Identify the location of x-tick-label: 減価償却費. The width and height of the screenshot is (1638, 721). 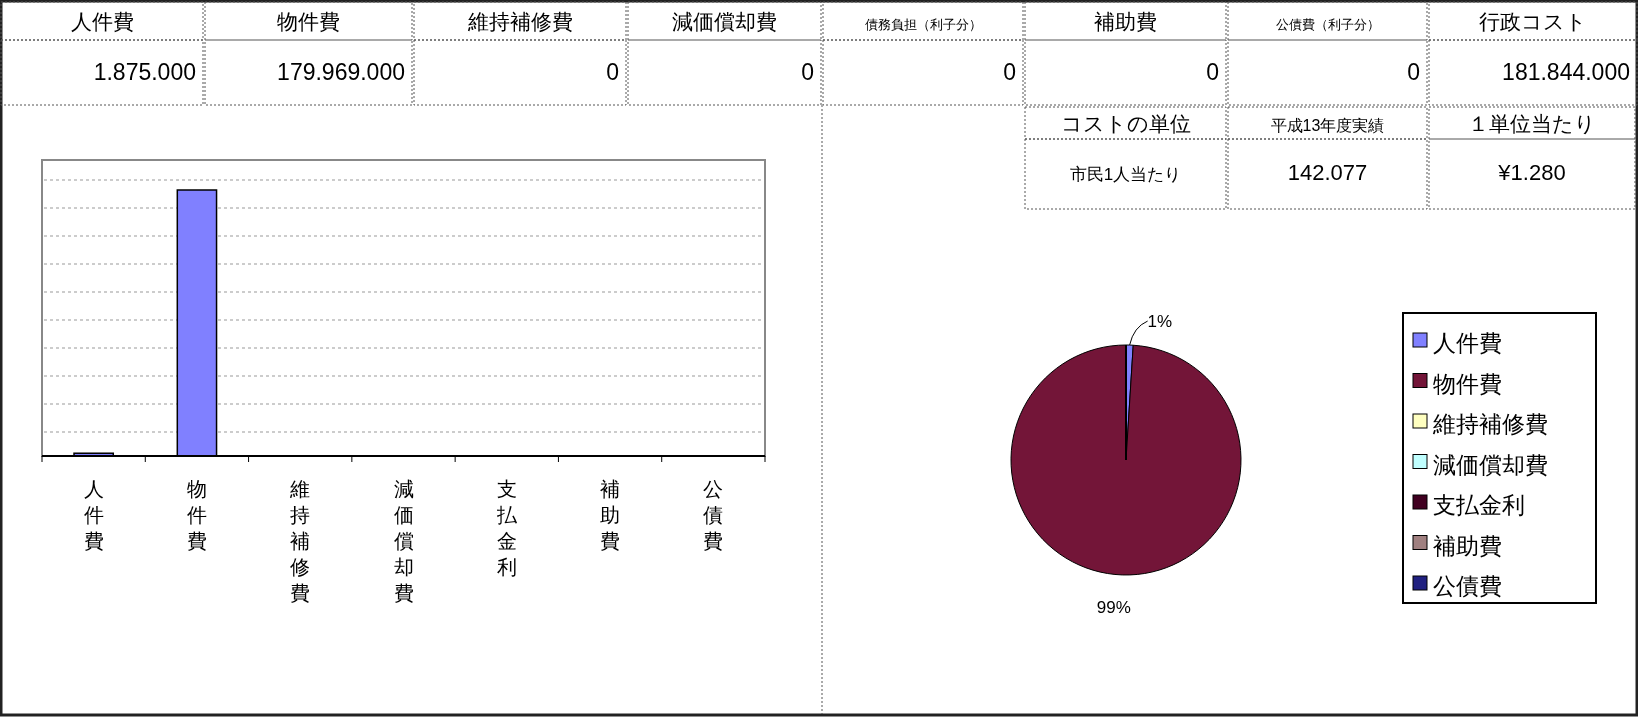
(403, 541).